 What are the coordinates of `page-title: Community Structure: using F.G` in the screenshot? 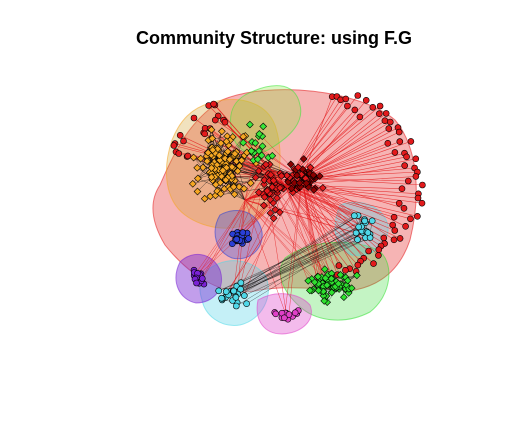 It's located at (273, 38).